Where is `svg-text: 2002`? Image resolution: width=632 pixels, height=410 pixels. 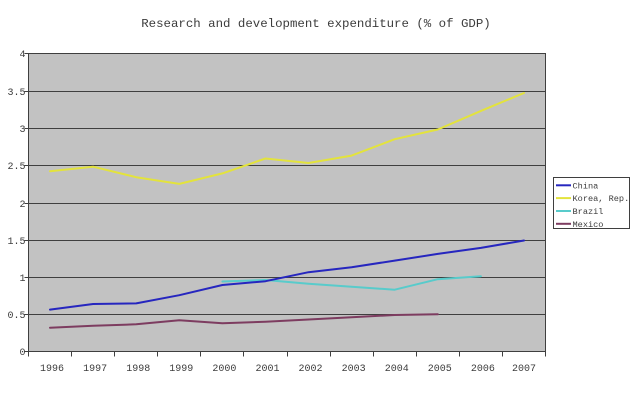
svg-text: 2002 is located at coordinates (310, 369).